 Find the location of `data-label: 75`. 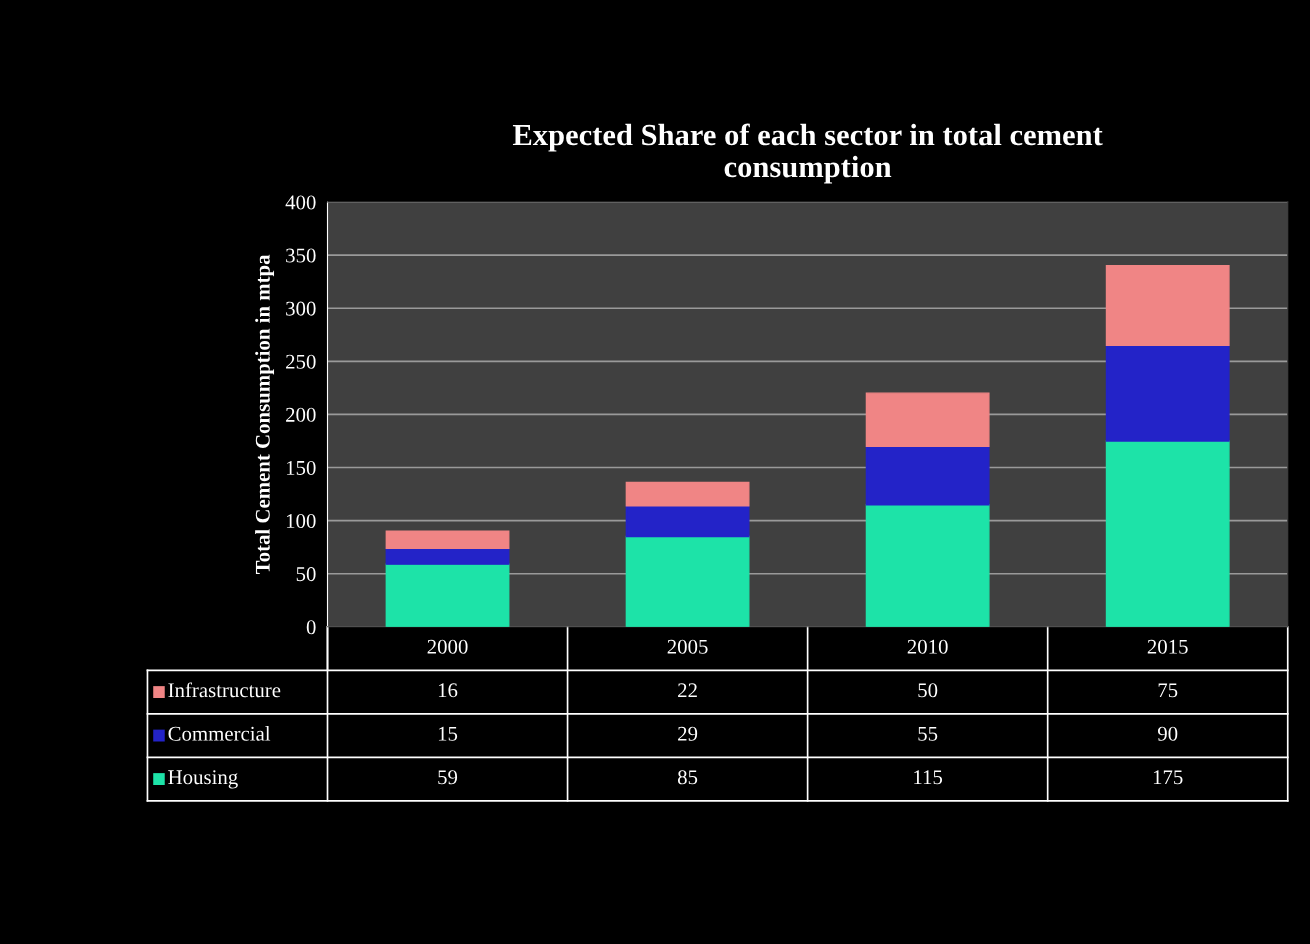

data-label: 75 is located at coordinates (1168, 690).